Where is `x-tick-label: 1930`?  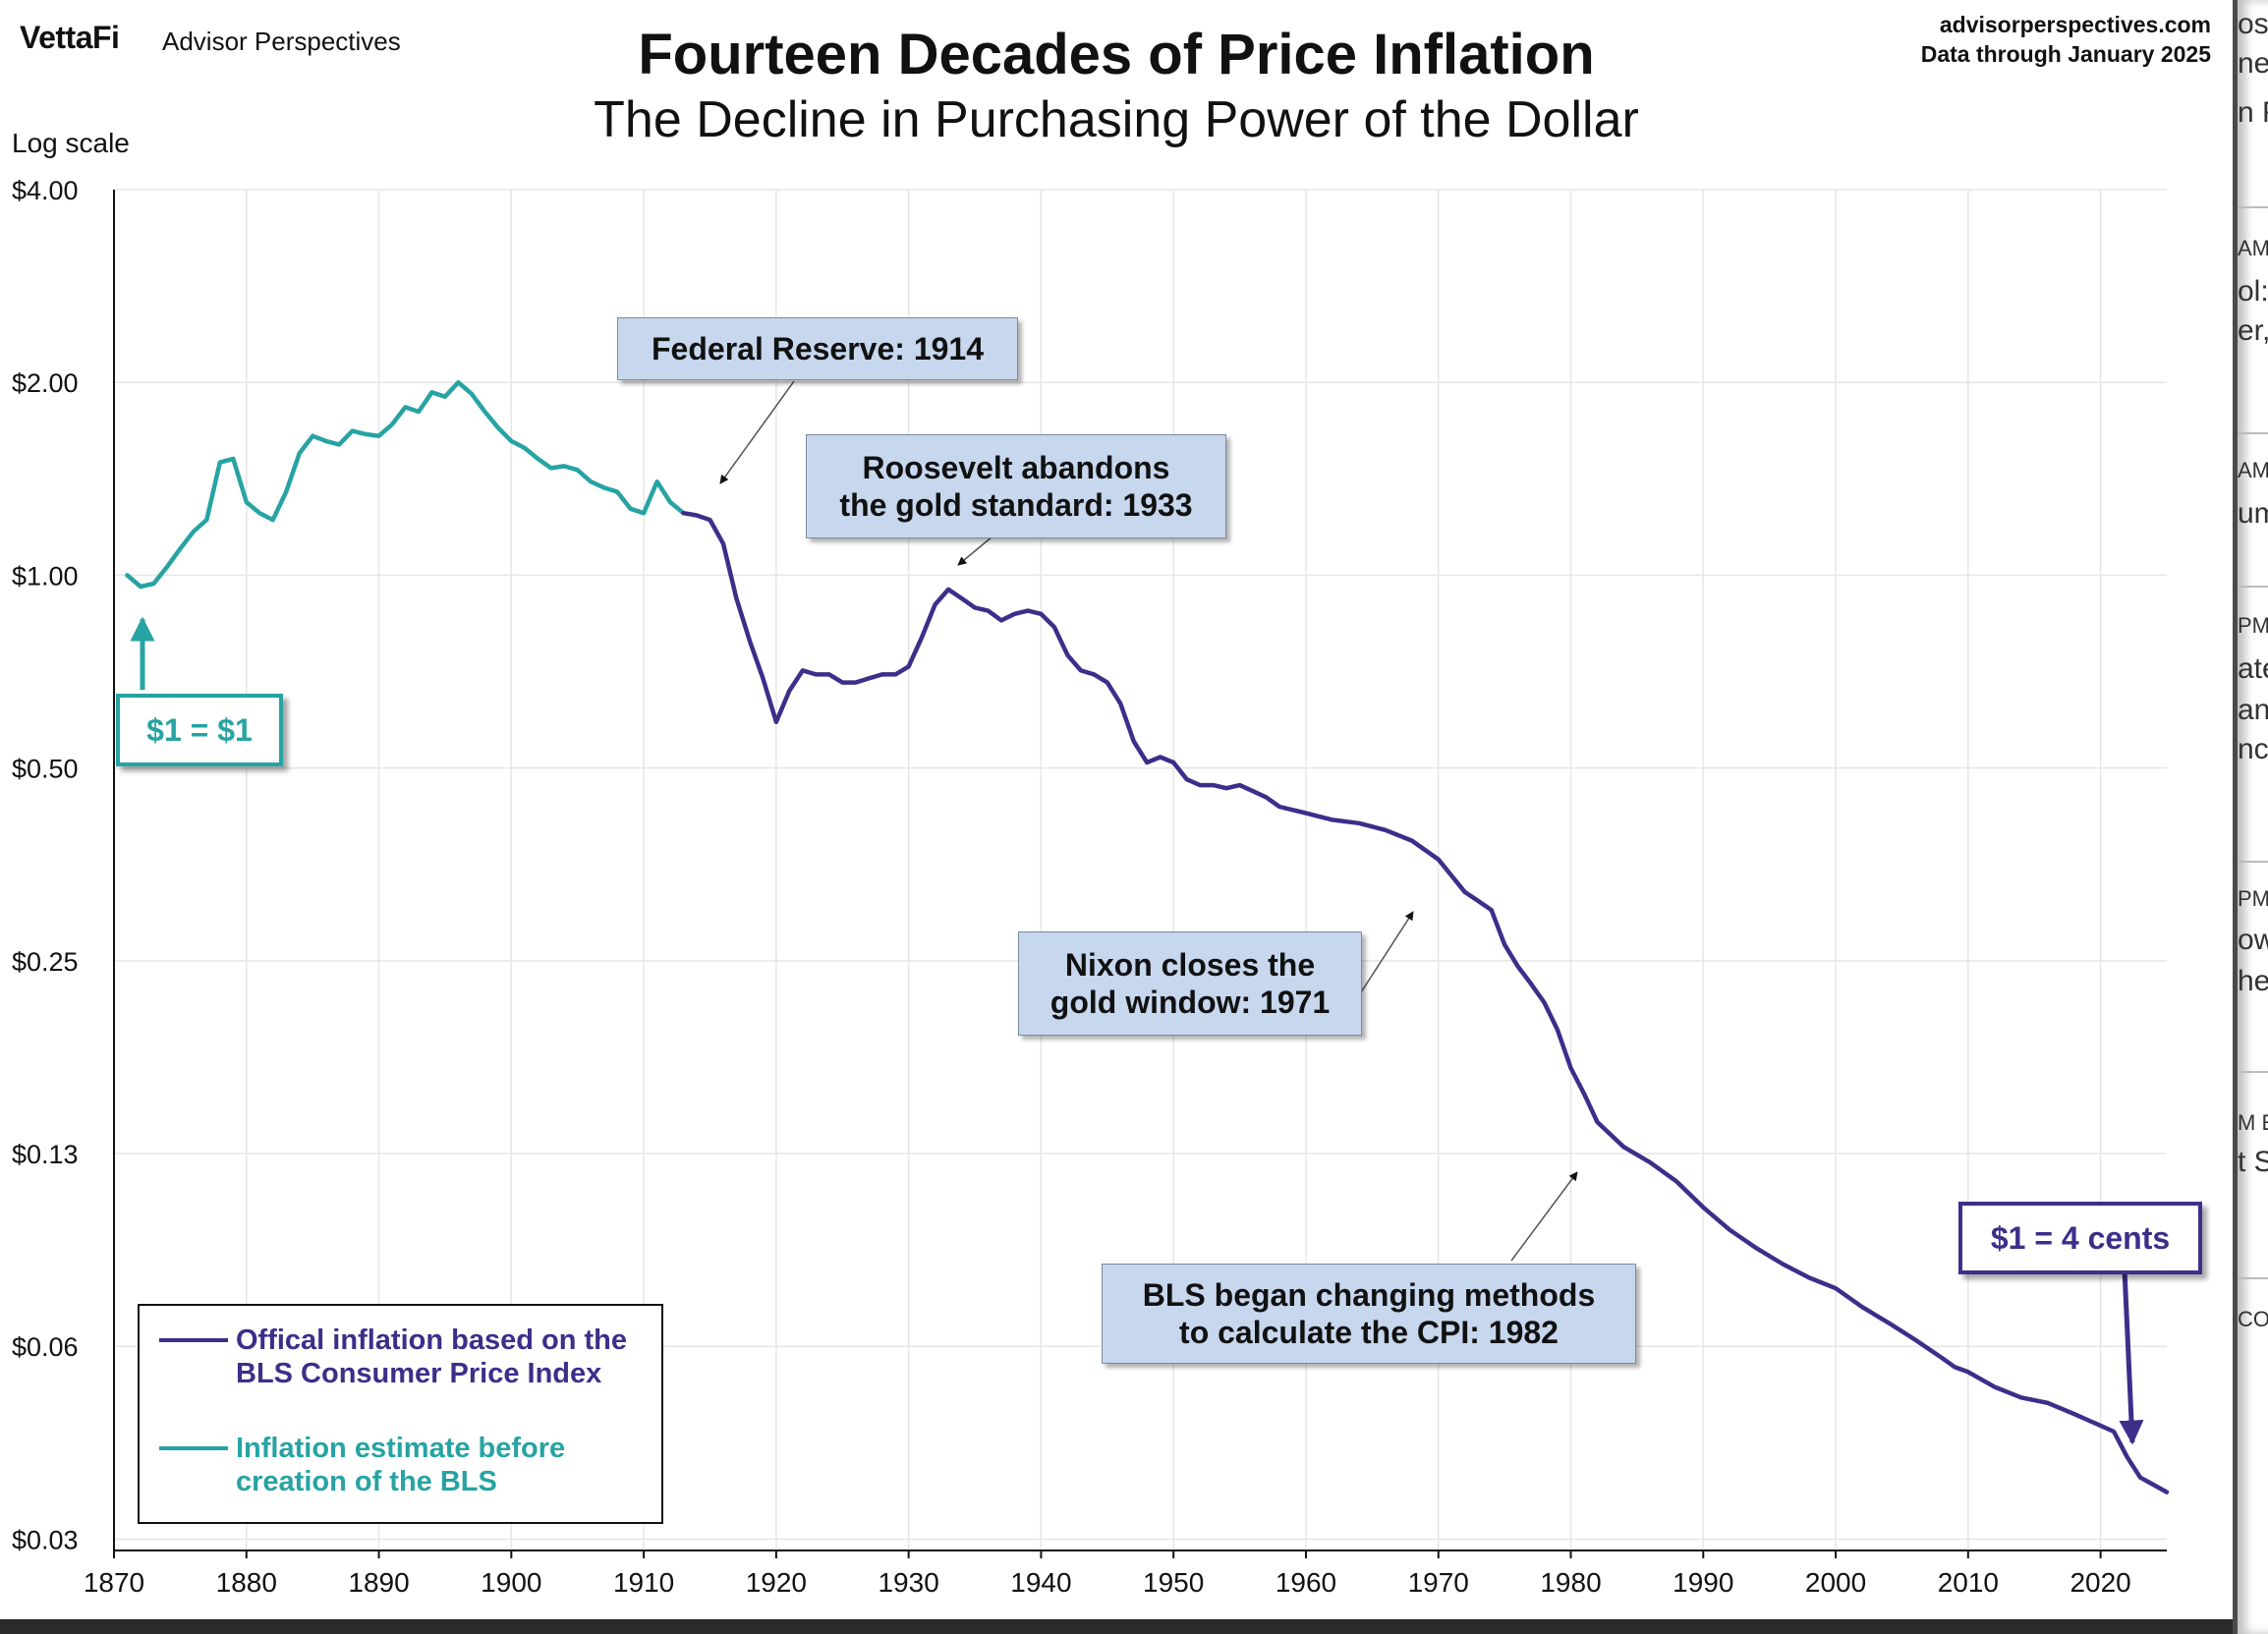 x-tick-label: 1930 is located at coordinates (908, 1583).